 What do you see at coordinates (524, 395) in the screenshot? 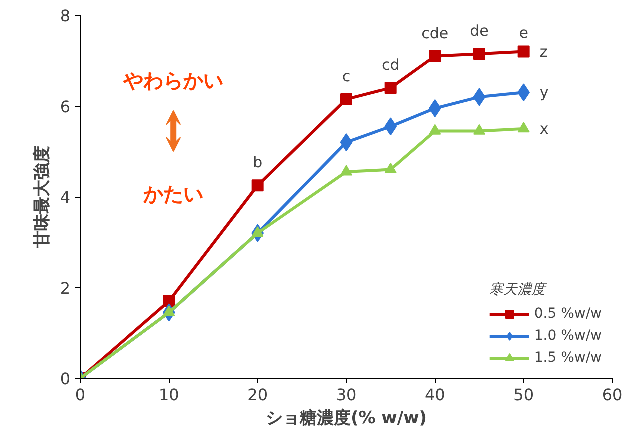
I see `x-tick-label: 50` at bounding box center [524, 395].